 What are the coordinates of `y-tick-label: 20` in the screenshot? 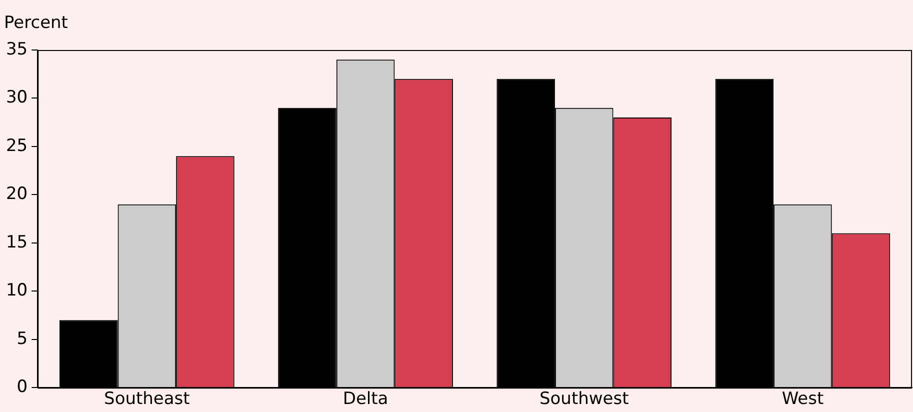 It's located at (17, 194).